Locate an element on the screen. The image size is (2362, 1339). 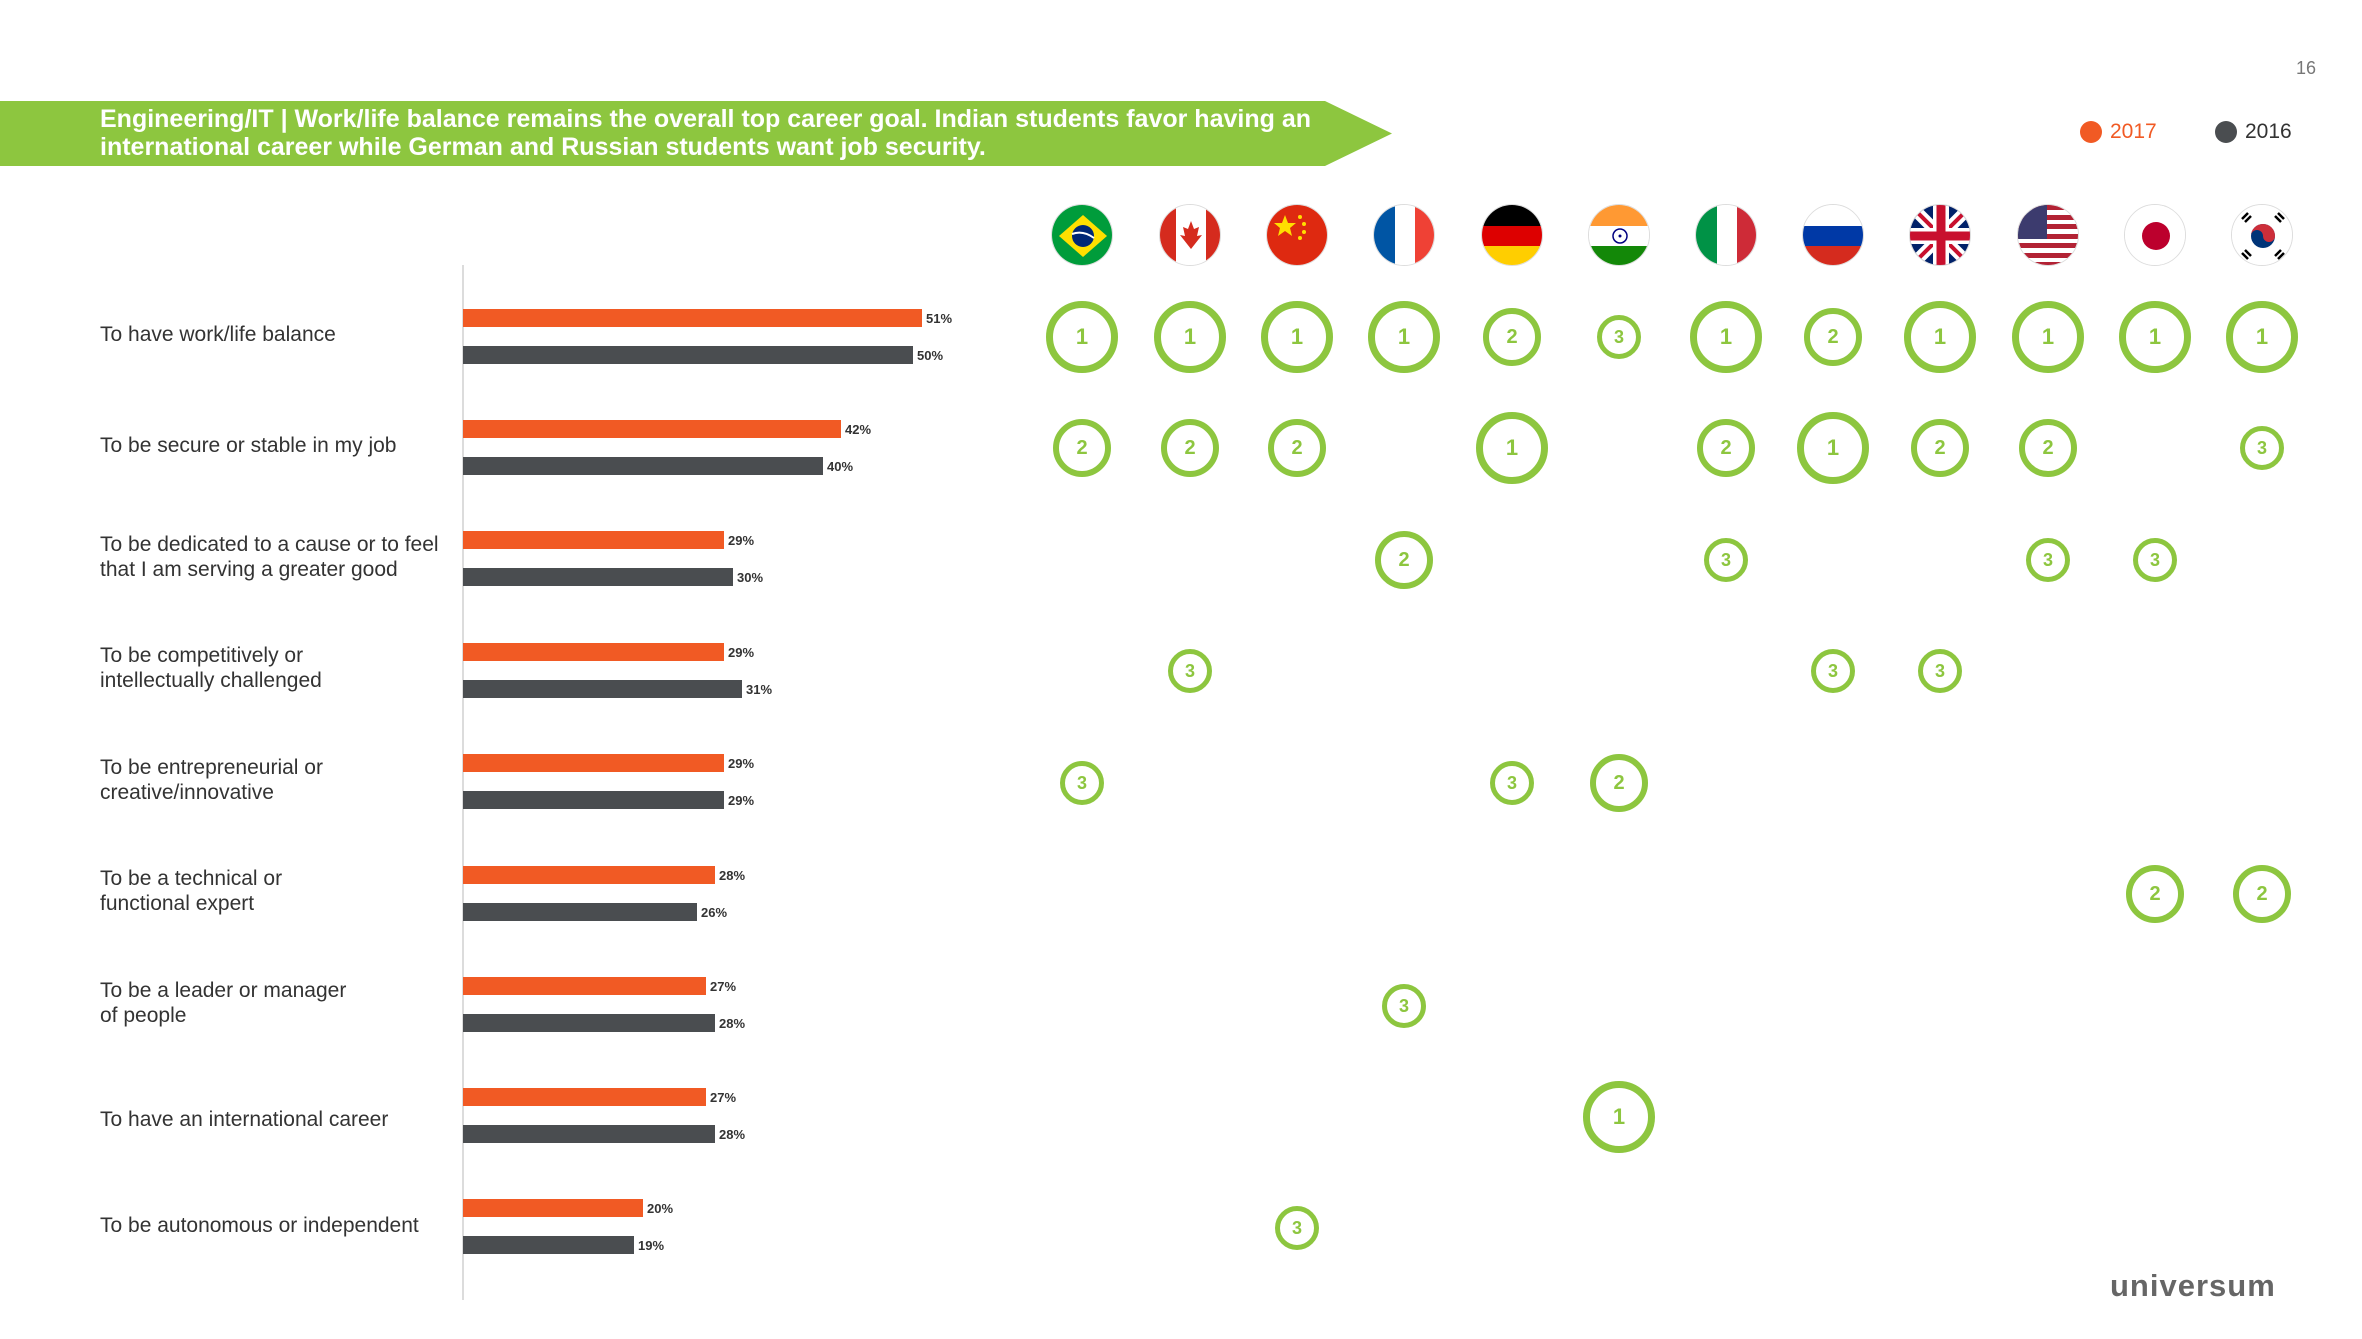
category-label: To have an international career is located at coordinates (244, 1119).